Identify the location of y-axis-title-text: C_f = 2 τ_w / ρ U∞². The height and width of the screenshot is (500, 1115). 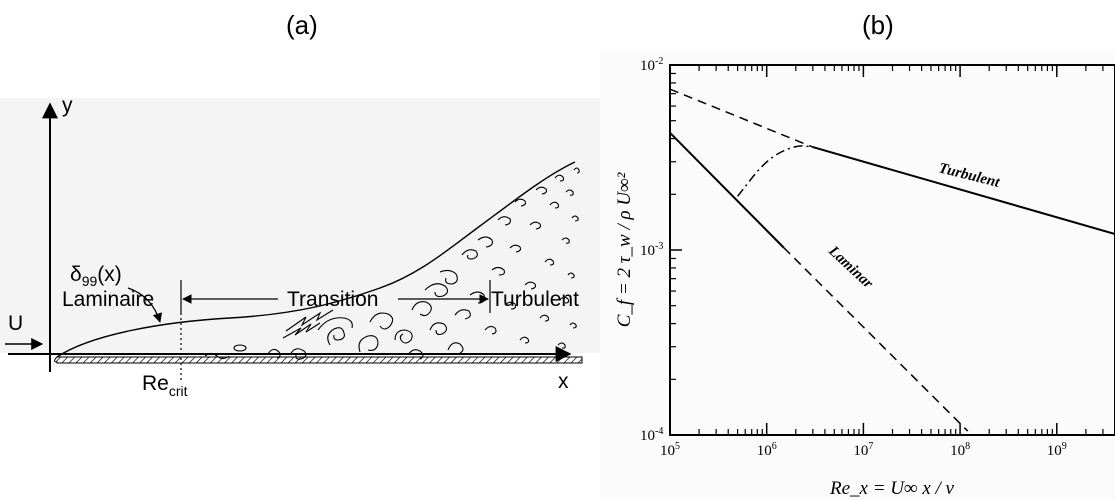
(624, 249).